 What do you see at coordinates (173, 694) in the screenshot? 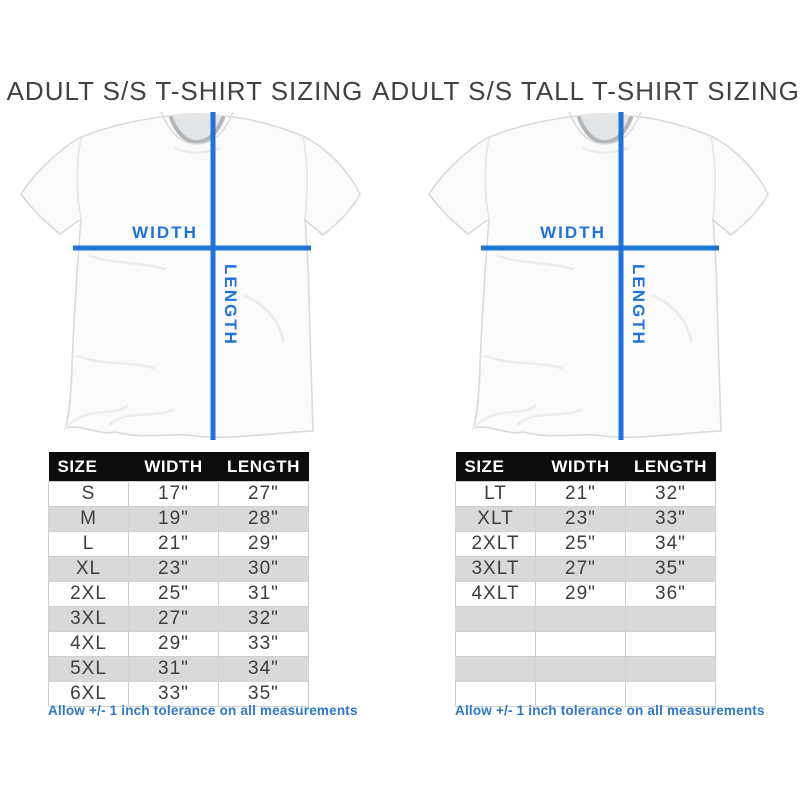
I see `width-cell: 33"` at bounding box center [173, 694].